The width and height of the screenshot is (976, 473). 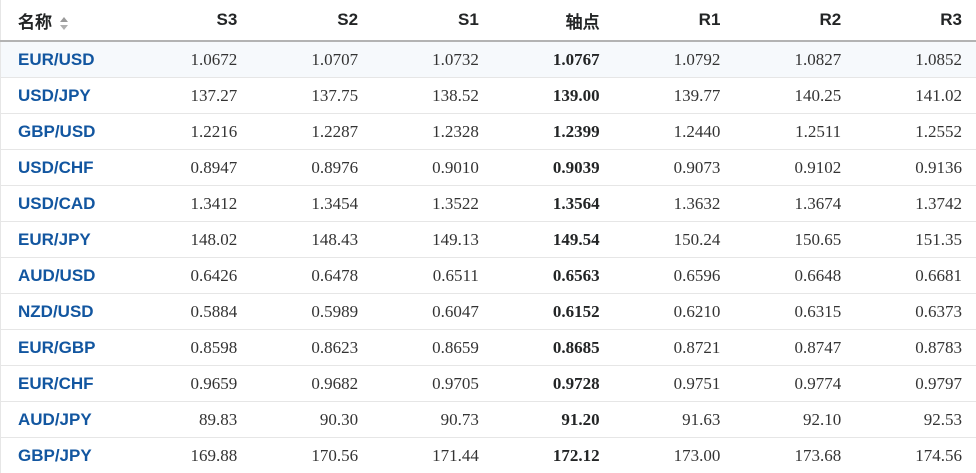 What do you see at coordinates (312, 167) in the screenshot?
I see `cell-s2: 0.8976` at bounding box center [312, 167].